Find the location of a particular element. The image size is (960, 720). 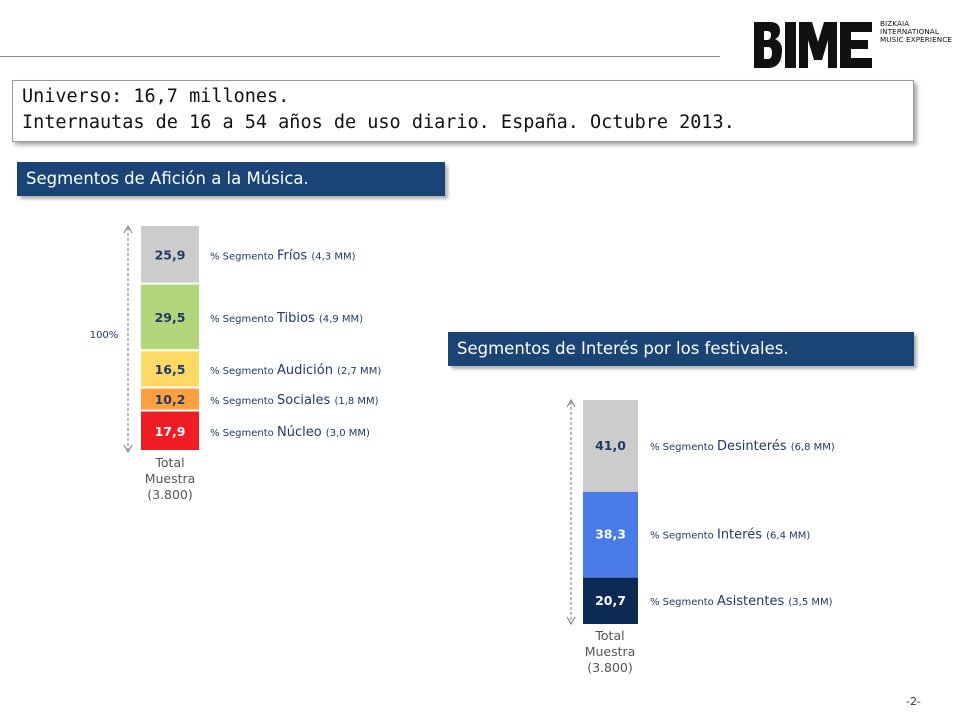

bar-segment-interés is located at coordinates (610, 534).